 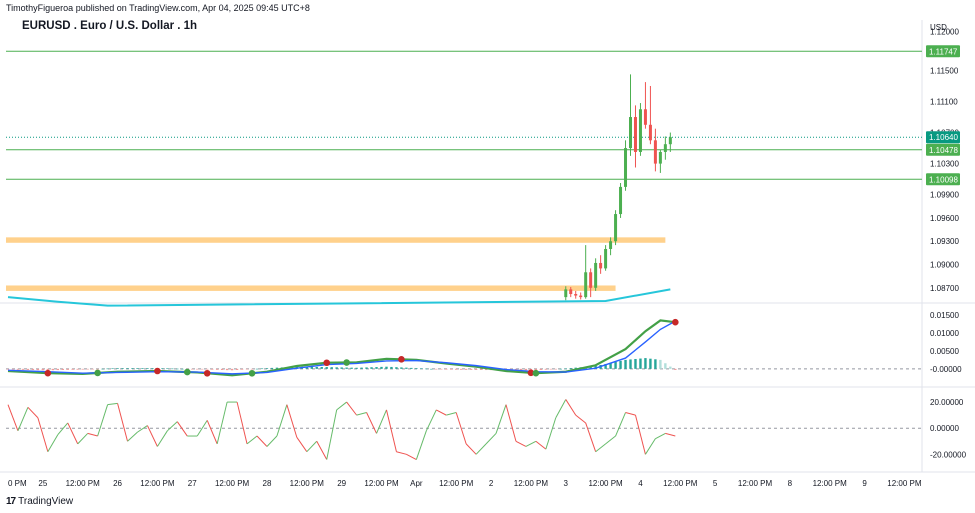 What do you see at coordinates (943, 179) in the screenshot?
I see `level-tag-label: 1.10098` at bounding box center [943, 179].